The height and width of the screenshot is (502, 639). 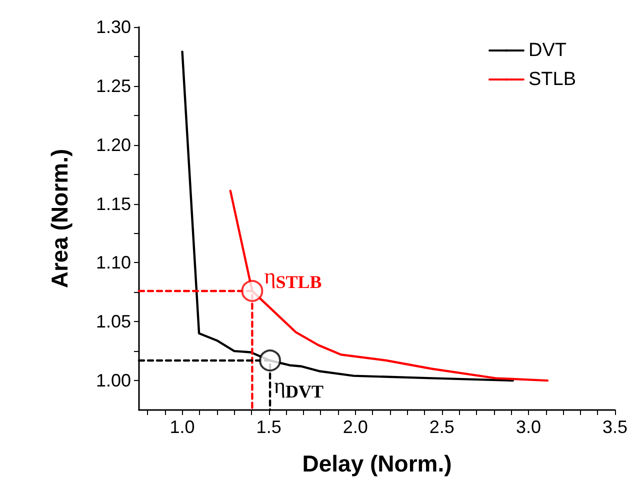 What do you see at coordinates (59, 218) in the screenshot?
I see `y-axis-title: Area (Norm.)` at bounding box center [59, 218].